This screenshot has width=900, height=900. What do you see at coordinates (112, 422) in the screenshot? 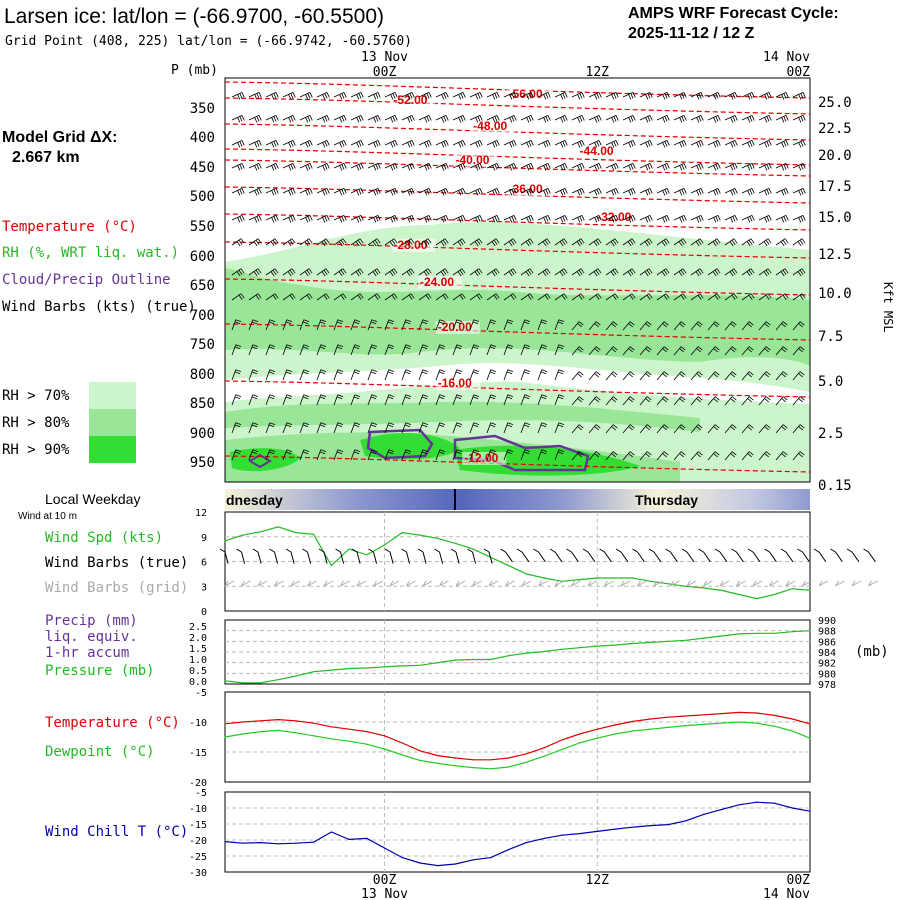
I see `rh-legend-swatch` at bounding box center [112, 422].